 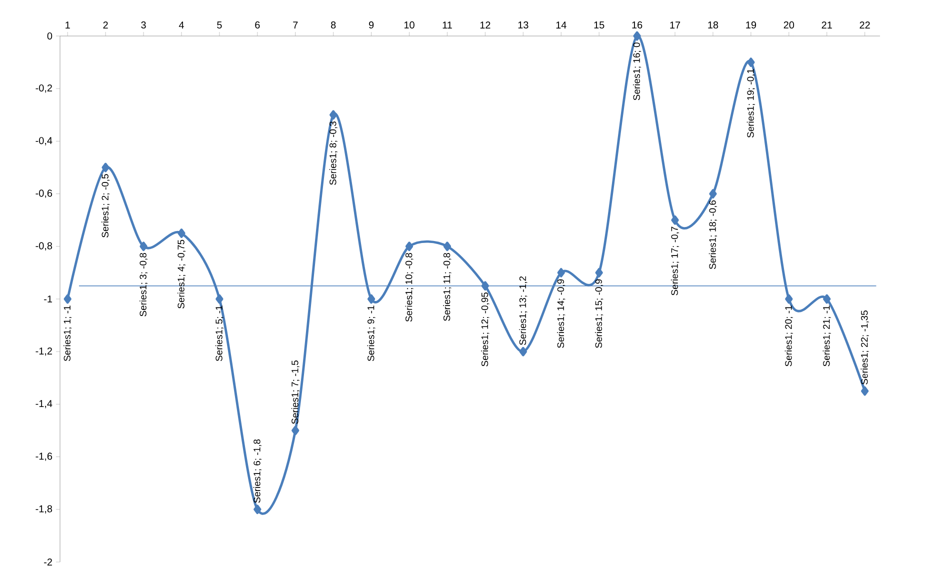 I want to click on x-tick-label: 10, so click(x=409, y=24).